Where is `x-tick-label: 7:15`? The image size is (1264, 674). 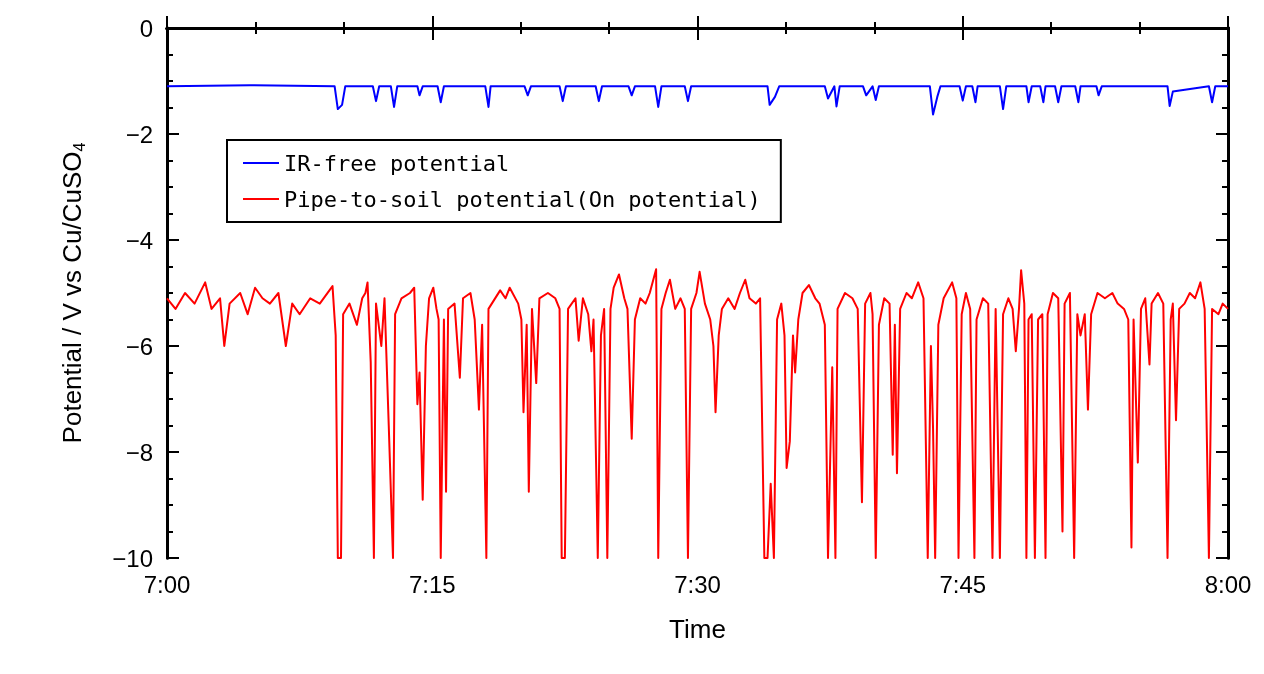 x-tick-label: 7:15 is located at coordinates (432, 584).